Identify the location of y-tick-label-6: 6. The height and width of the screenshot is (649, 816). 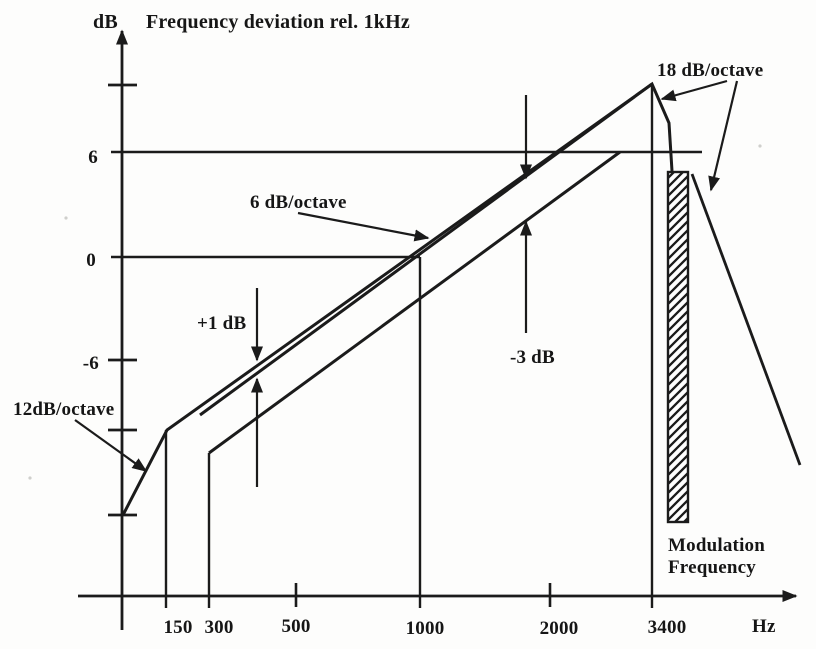
(93, 157).